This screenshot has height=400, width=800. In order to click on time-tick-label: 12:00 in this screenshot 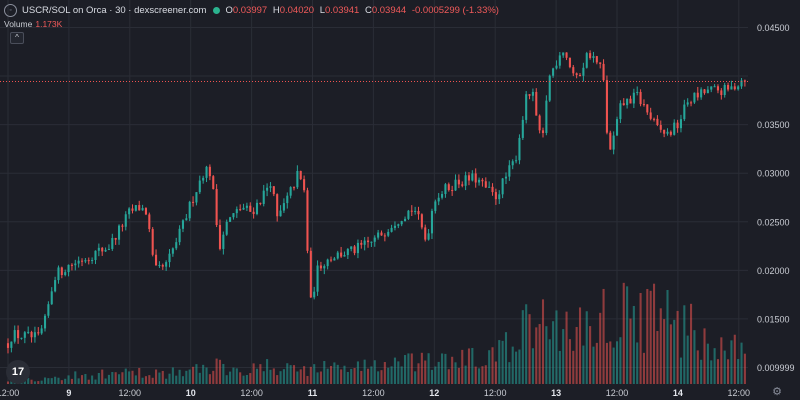, I will do `click(617, 393)`.